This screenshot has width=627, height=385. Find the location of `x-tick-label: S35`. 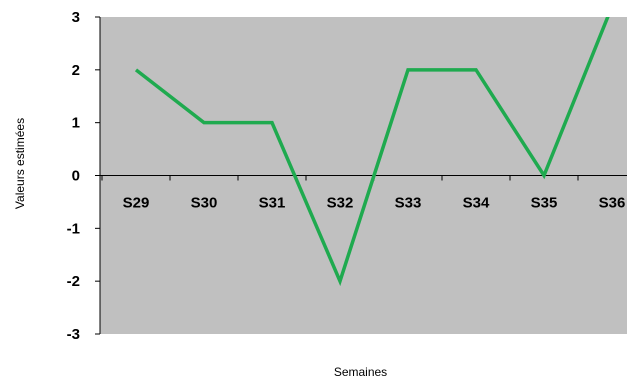

x-tick-label: S35 is located at coordinates (544, 203).